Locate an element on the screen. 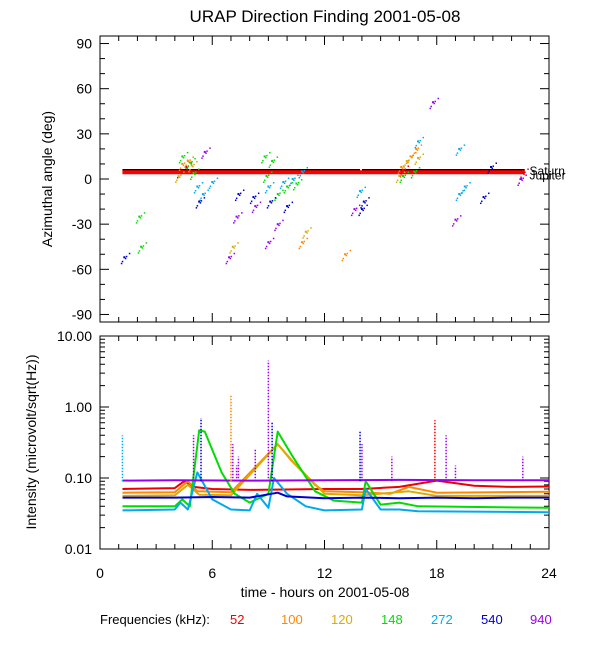  time-xtick-label: 0 is located at coordinates (100, 573).